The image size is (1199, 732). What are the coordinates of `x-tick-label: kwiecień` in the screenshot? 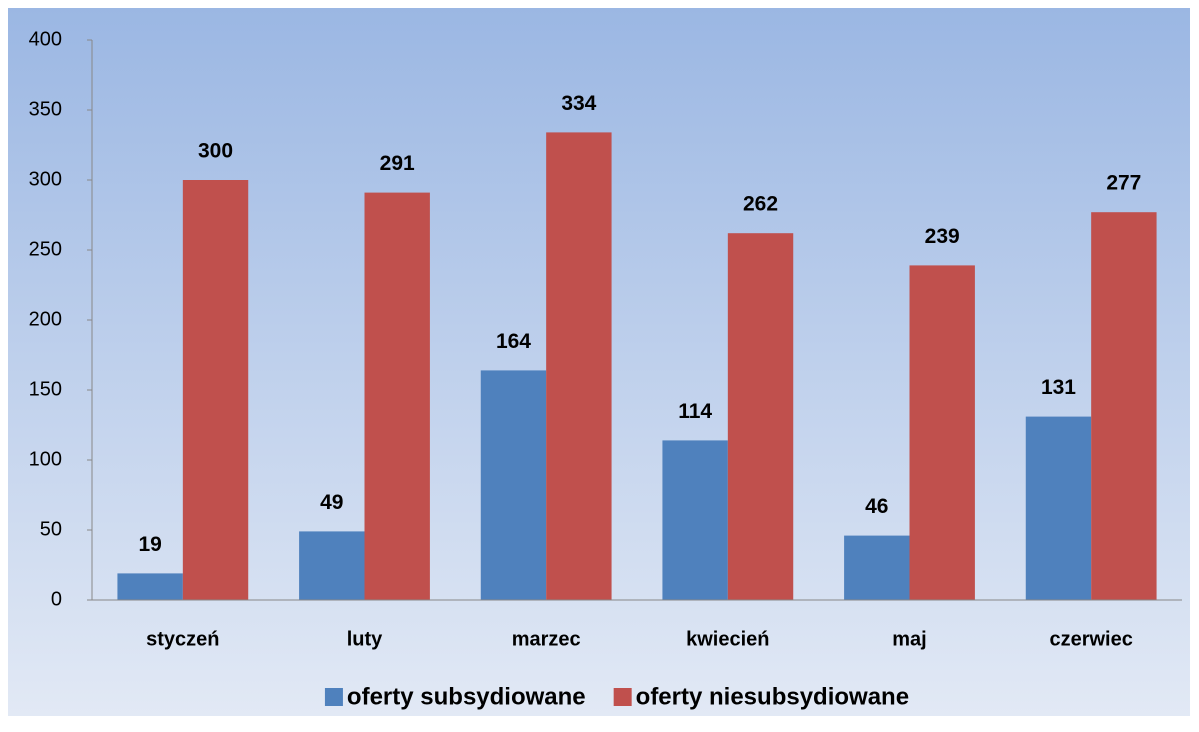 It's located at (727, 639).